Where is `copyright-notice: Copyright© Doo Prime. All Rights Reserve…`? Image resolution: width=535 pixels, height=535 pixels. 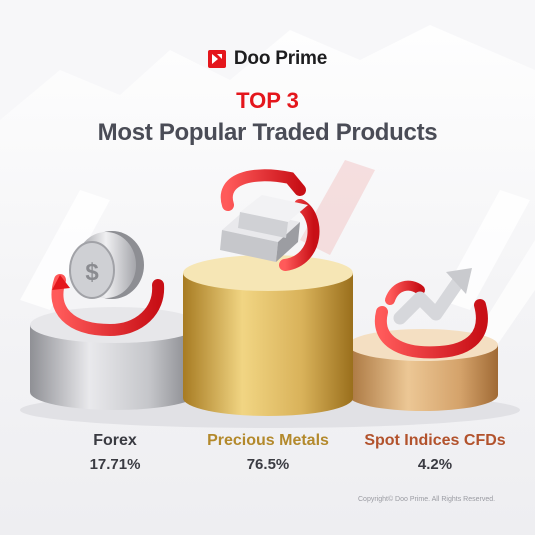
copyright-notice: Copyright© Doo Prime. All Rights Reserve… is located at coordinates (427, 499).